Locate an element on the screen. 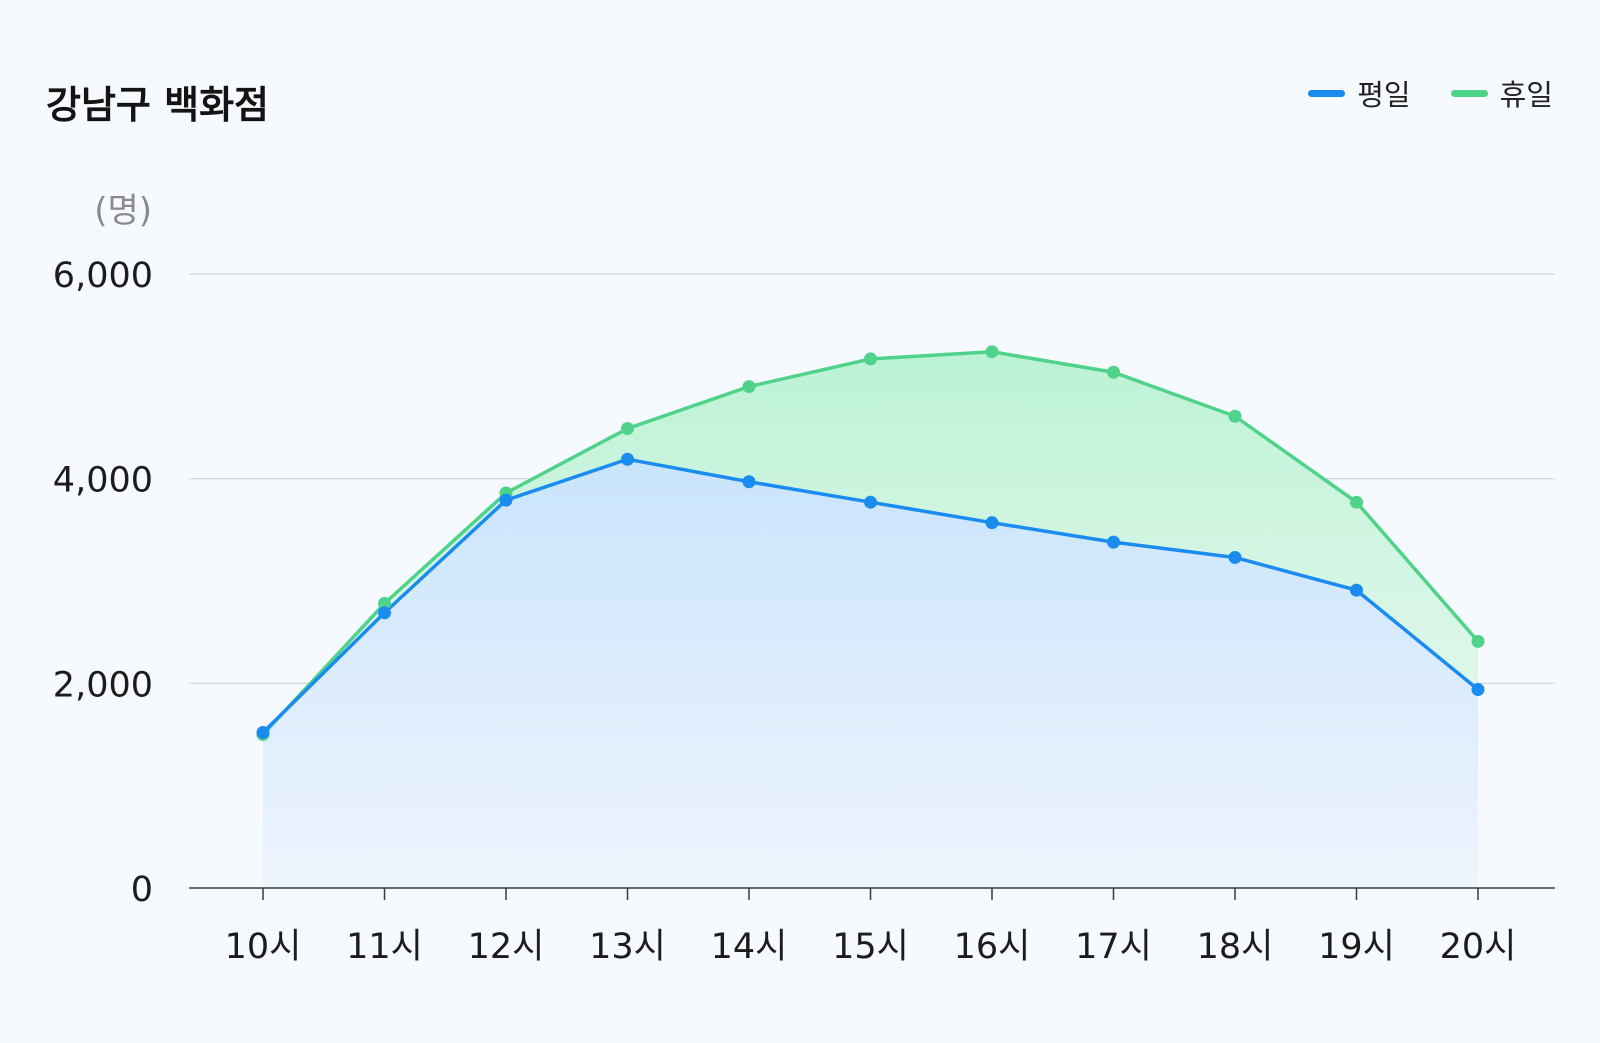 The height and width of the screenshot is (1043, 1600). y-tick-label: 0 is located at coordinates (142, 890).